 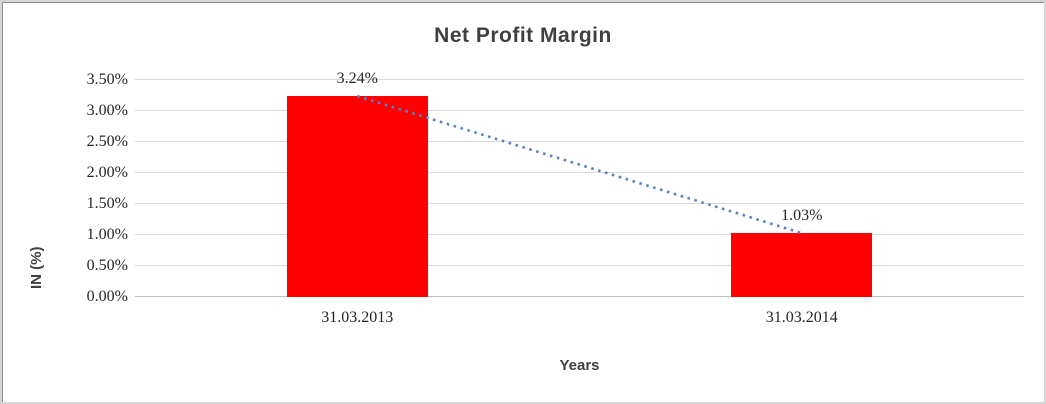 I want to click on x-axis-line, so click(x=579, y=296).